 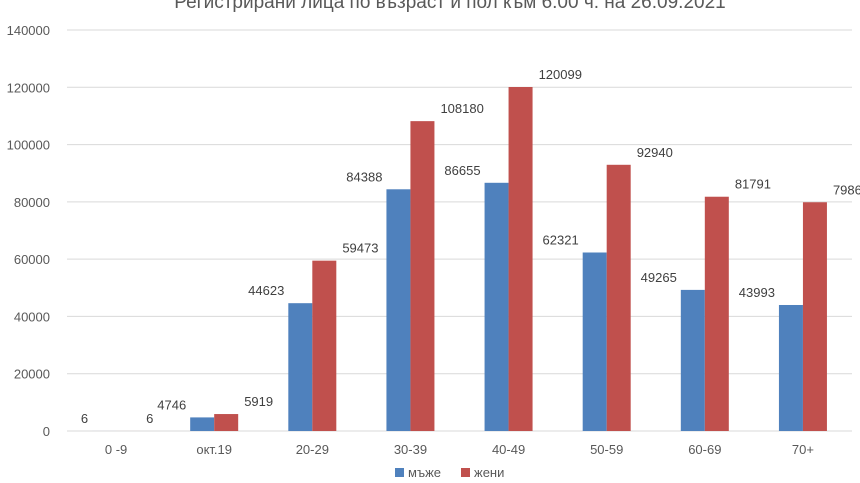 I want to click on data-label: 86655, so click(x=462, y=170).